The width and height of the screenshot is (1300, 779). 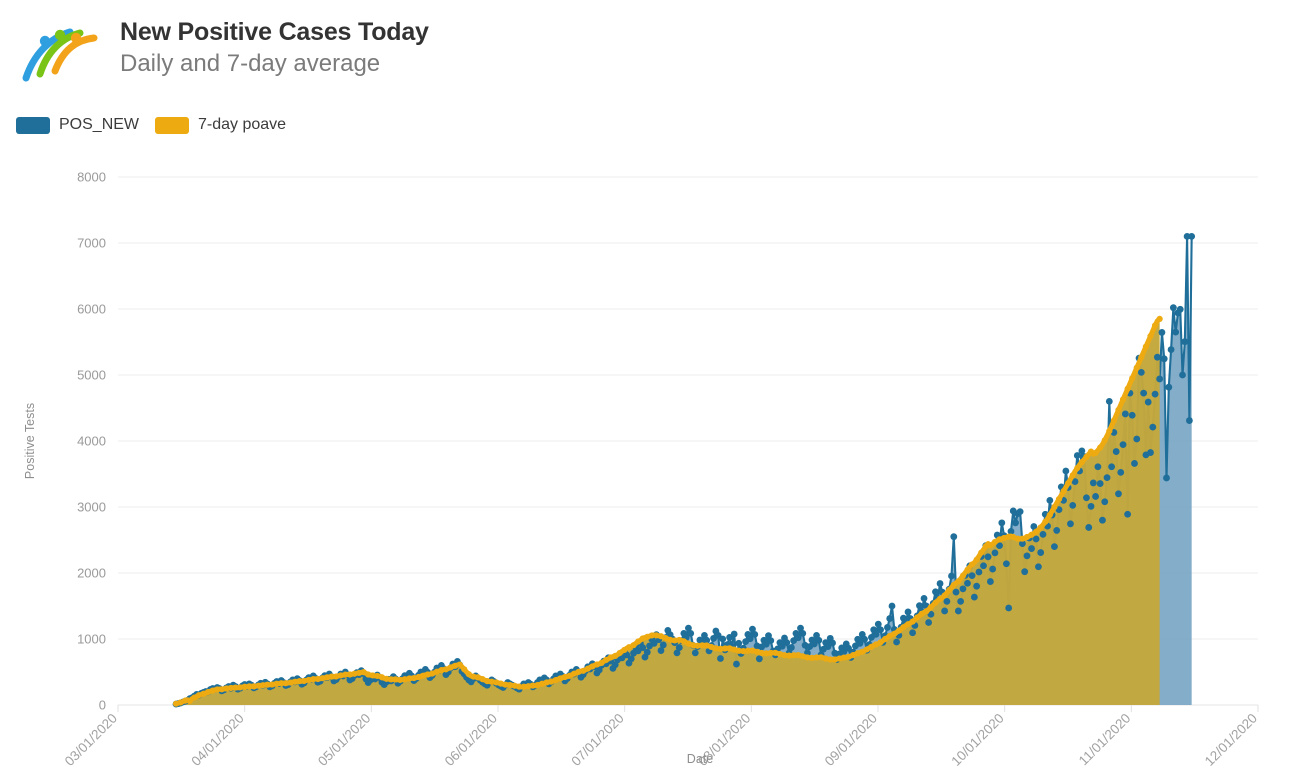 I want to click on legend-item-pos-new: POS_NEW, so click(x=77, y=125).